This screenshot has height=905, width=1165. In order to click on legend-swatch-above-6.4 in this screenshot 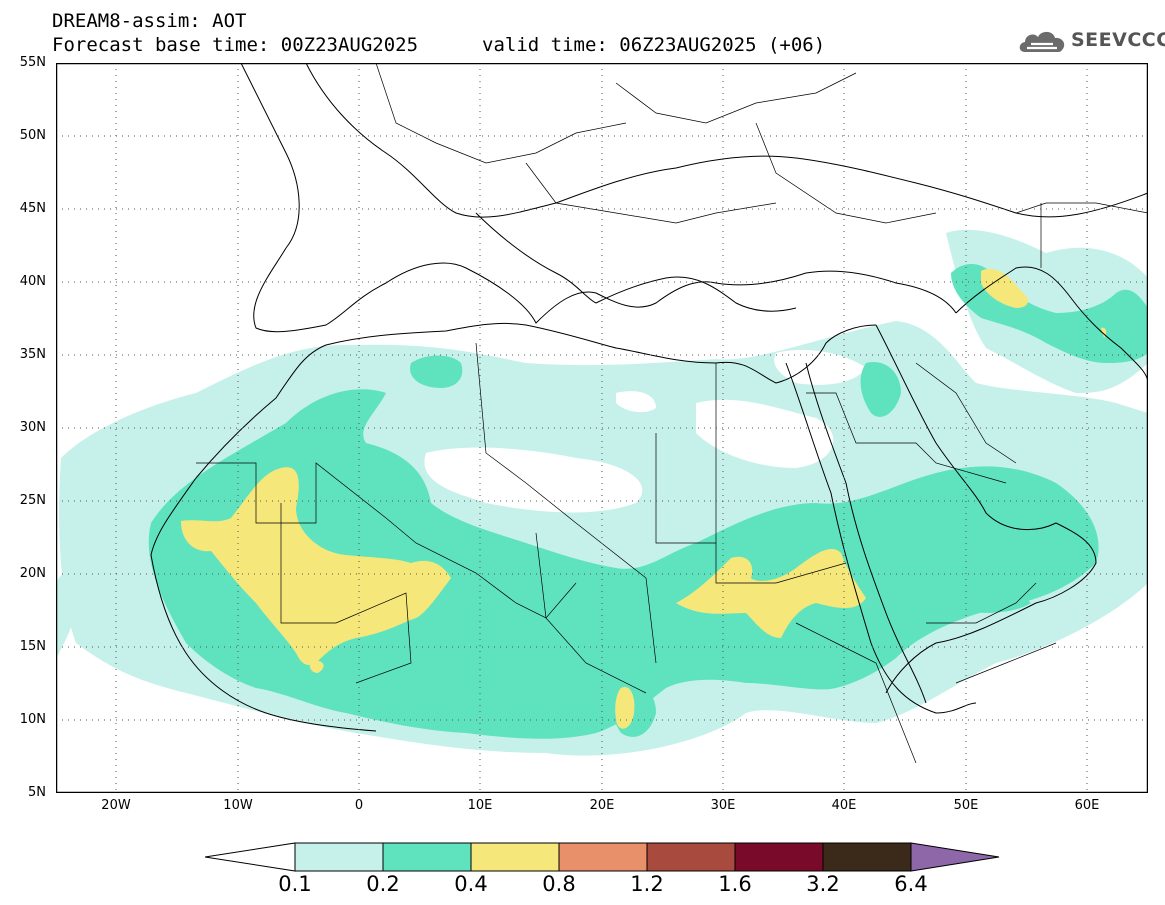, I will do `click(955, 857)`.